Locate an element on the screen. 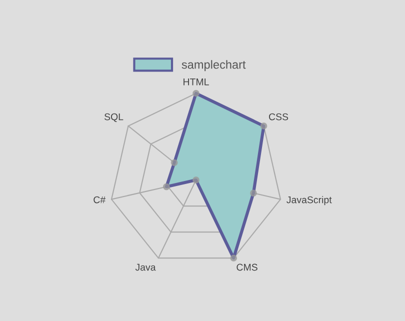  spoke-label: CMS is located at coordinates (247, 267).